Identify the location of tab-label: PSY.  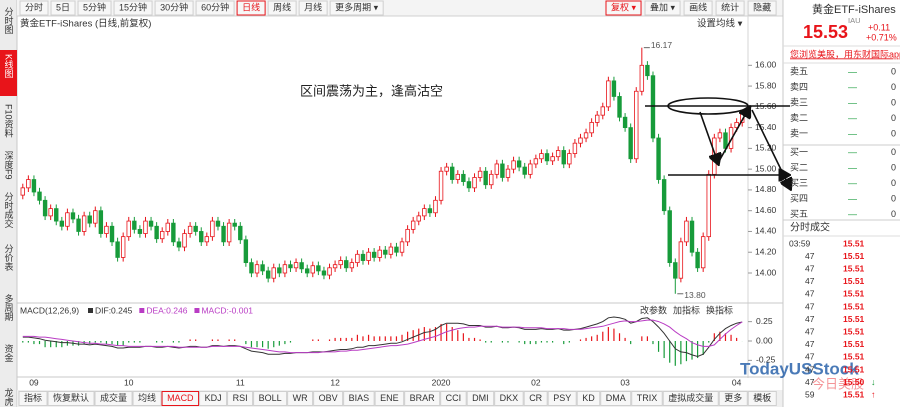
(562, 398).